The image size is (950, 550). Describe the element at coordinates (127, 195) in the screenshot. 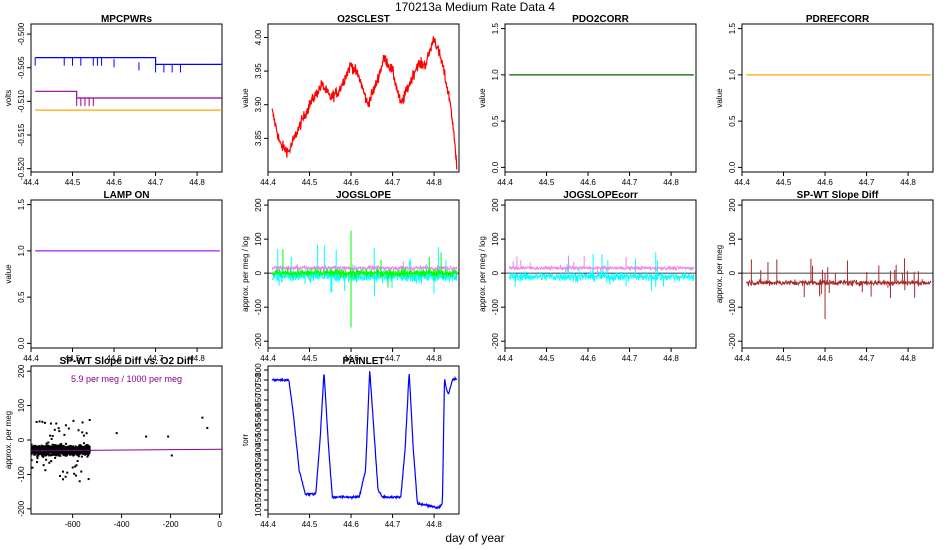

I see `panel-title: LAMP ON` at that location.